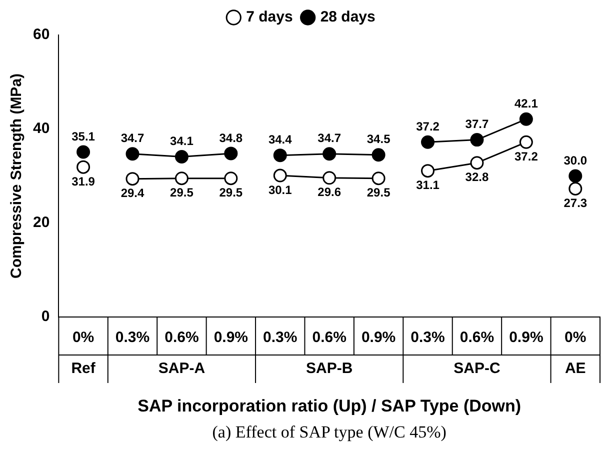 Image resolution: width=608 pixels, height=451 pixels. What do you see at coordinates (576, 203) in the screenshot?
I see `data-label: 27.3` at bounding box center [576, 203].